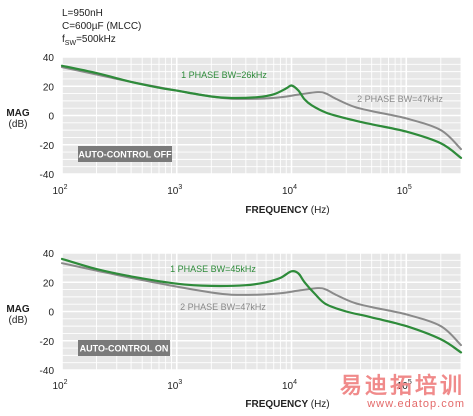  I want to click on control-mode-label: AUTO-CONTROL OFF, so click(125, 155).